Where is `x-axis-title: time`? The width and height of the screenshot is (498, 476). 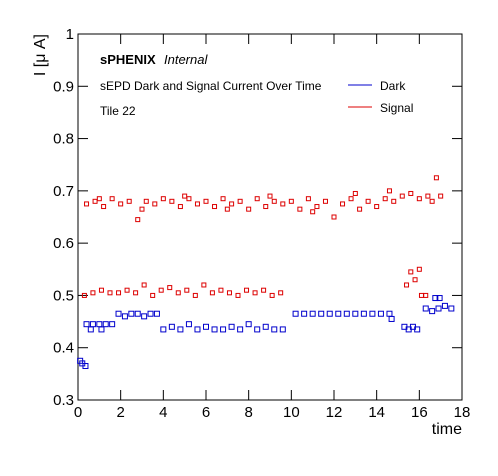
x-axis-title: time is located at coordinates (447, 429).